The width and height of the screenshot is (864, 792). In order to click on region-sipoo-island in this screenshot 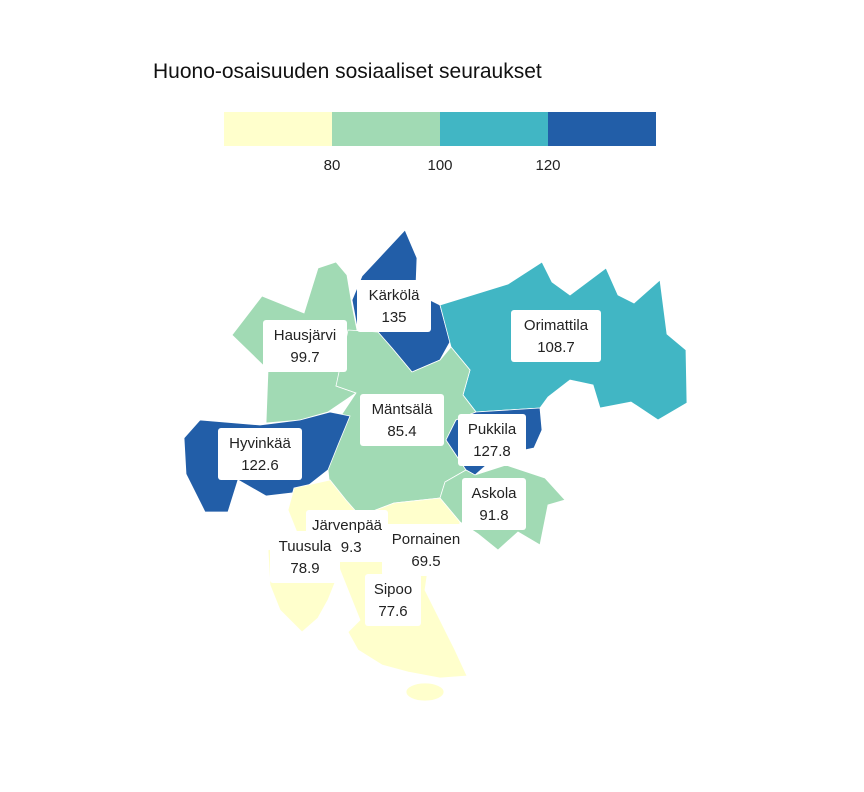, I will do `click(425, 692)`.